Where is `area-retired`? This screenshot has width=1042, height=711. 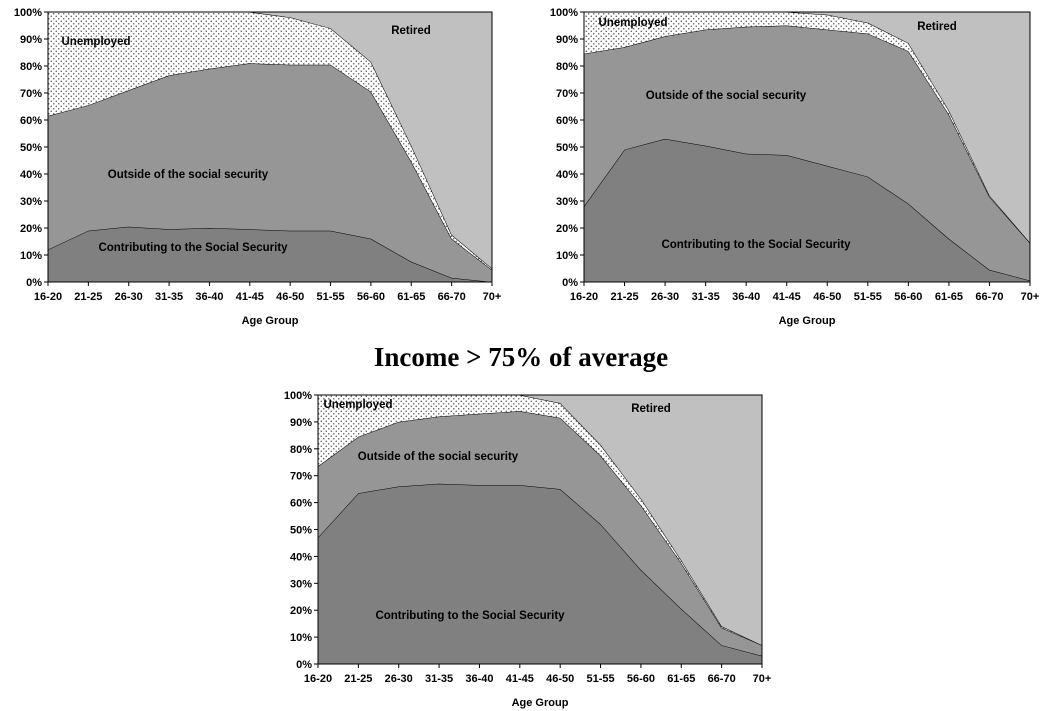
area-retired is located at coordinates (807, 127).